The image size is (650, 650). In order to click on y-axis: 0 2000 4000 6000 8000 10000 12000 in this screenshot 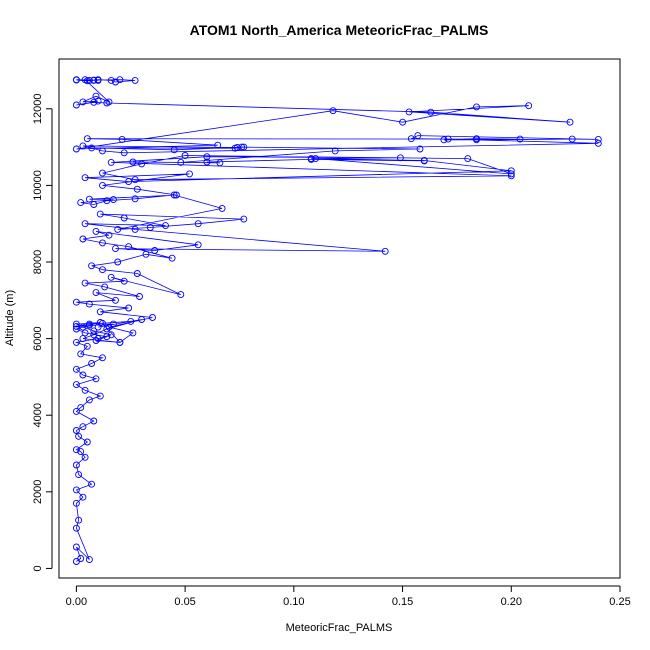, I will do `click(42, 332)`.